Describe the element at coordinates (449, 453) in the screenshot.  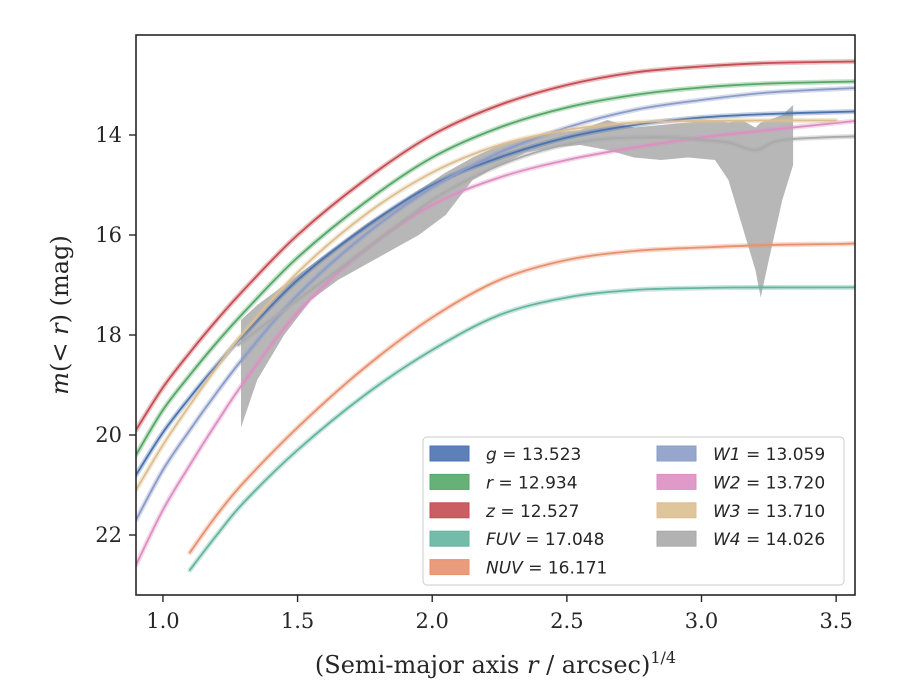
I see `legend-swatch-g` at that location.